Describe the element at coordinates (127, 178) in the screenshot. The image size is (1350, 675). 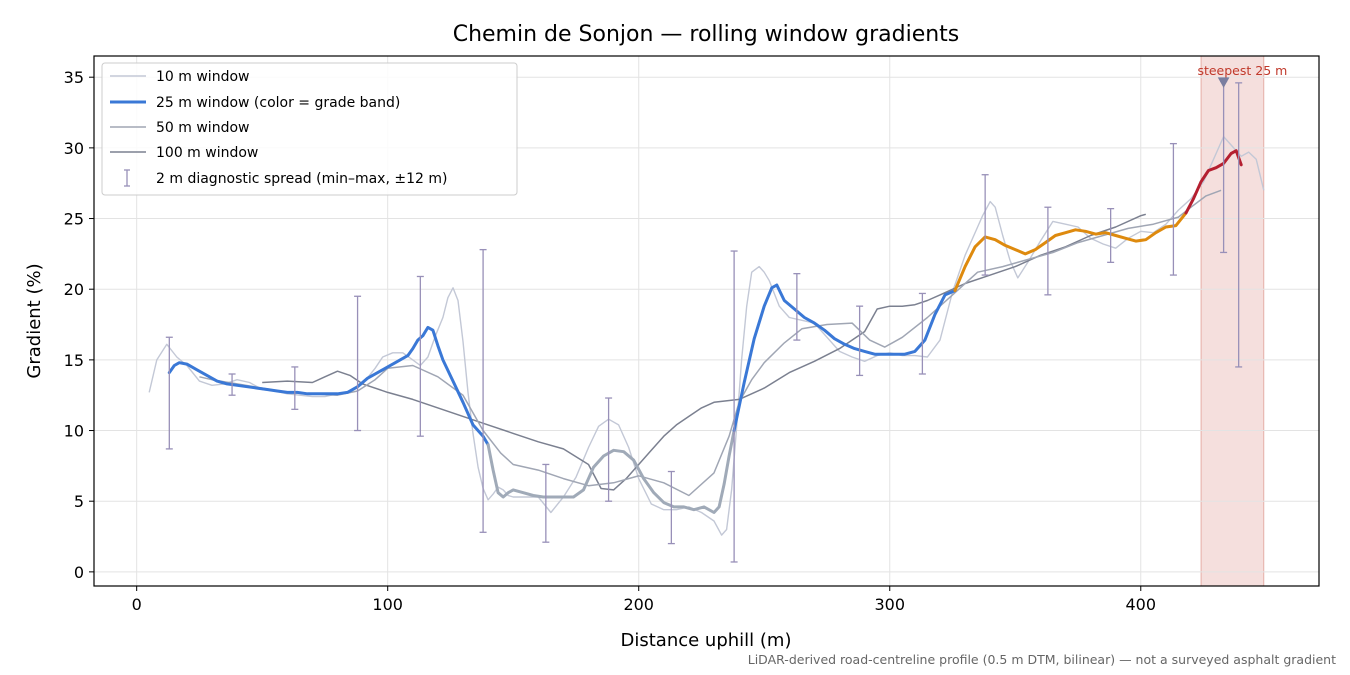
I see `legend-swatch-errorbar` at that location.